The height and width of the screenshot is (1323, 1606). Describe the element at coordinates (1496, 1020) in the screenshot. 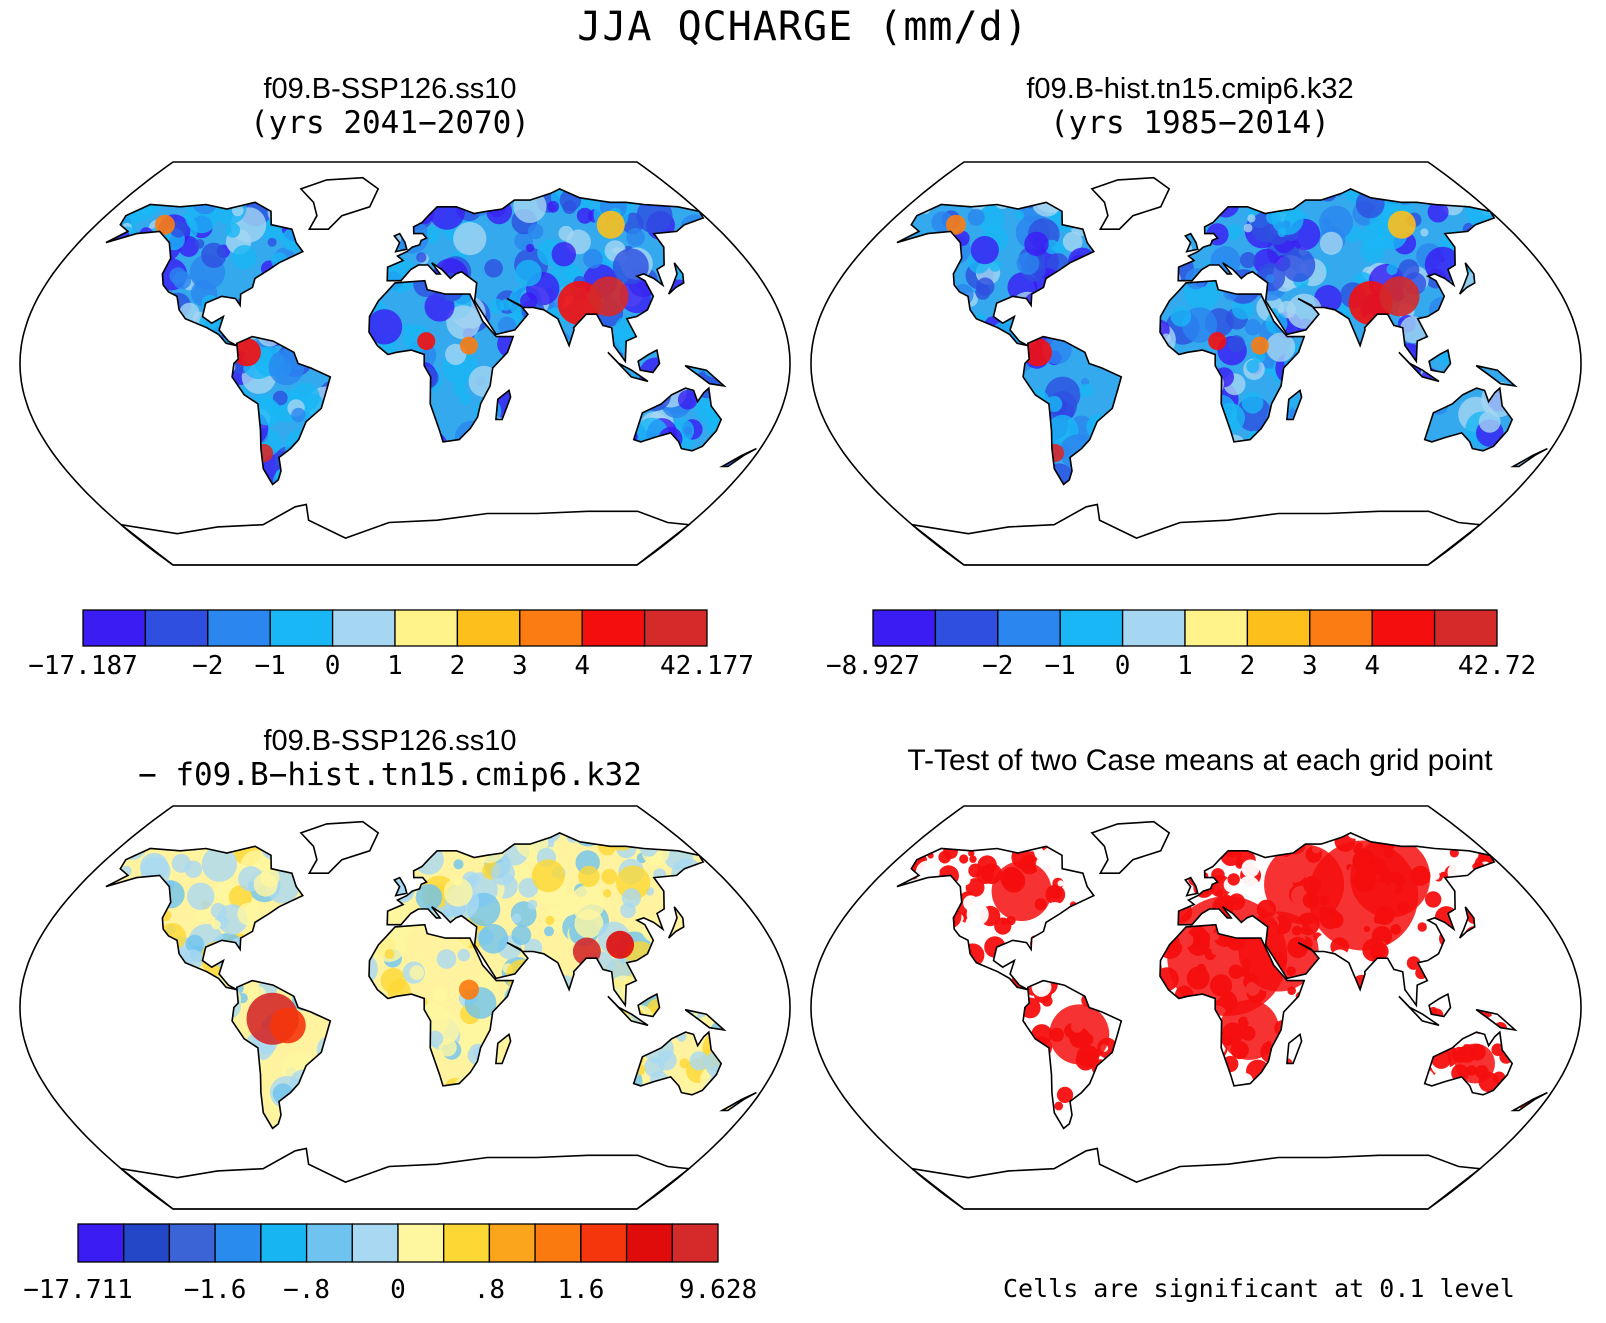

I see `new-guinea-coastline` at that location.